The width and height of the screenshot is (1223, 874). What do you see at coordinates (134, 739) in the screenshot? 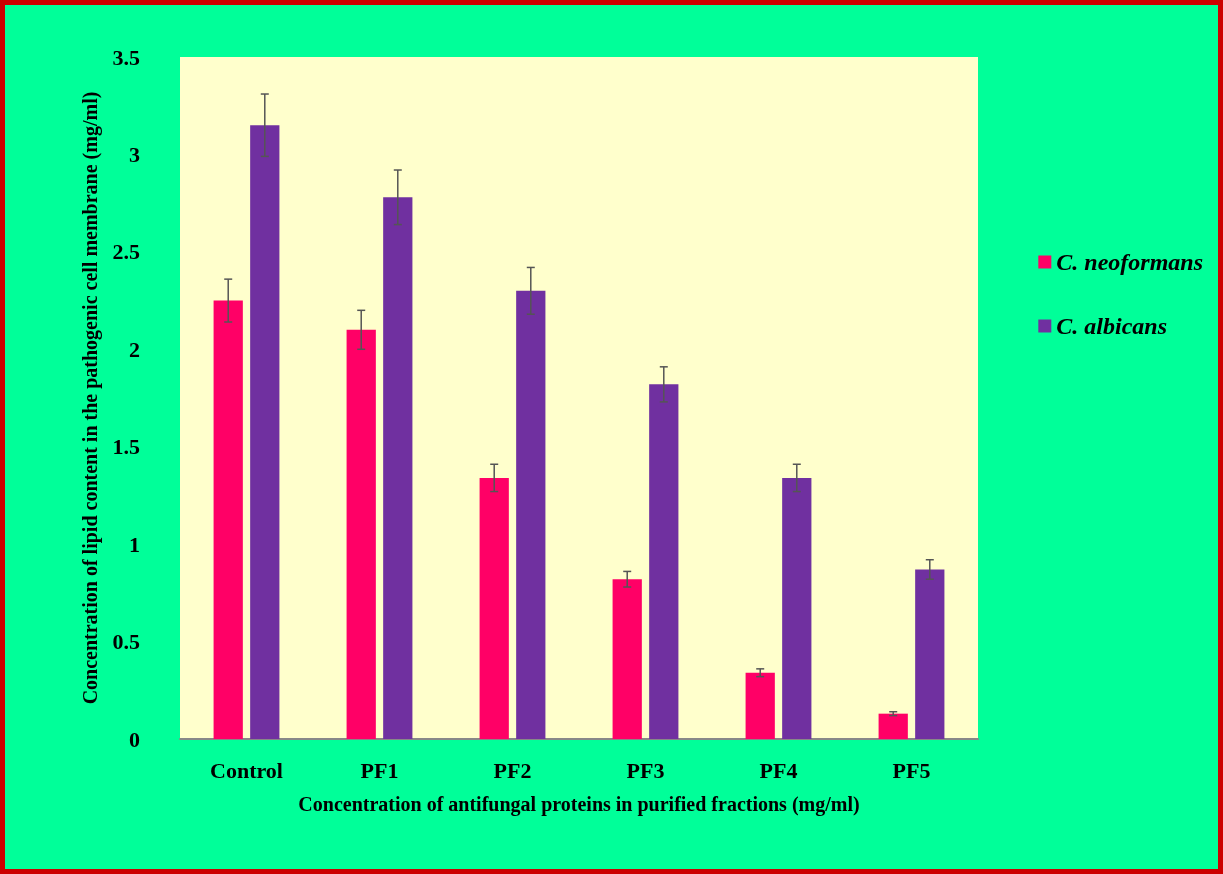
I see `y-tick-label: 0` at bounding box center [134, 739].